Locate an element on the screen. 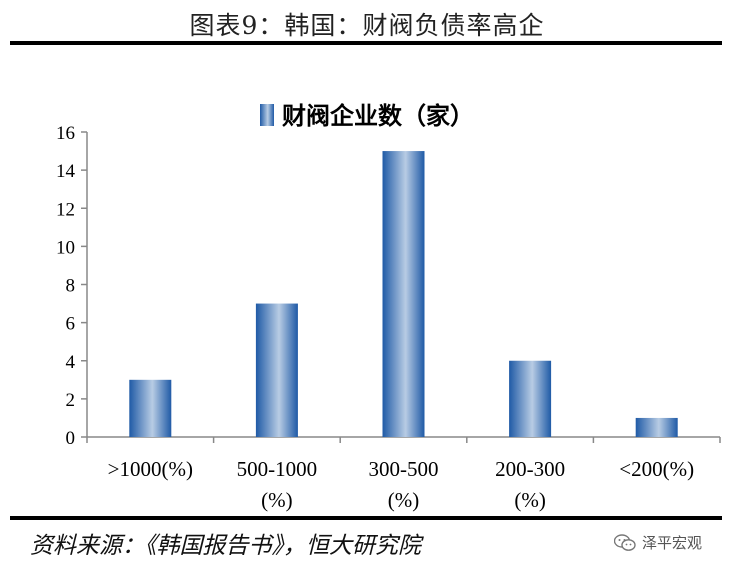  y-tick-label: 12 is located at coordinates (65, 209).